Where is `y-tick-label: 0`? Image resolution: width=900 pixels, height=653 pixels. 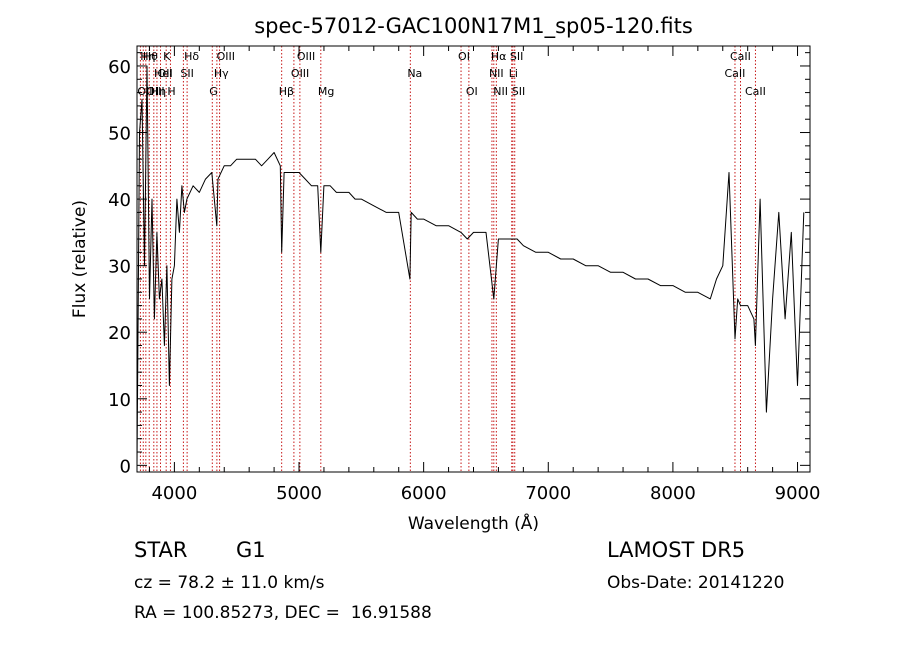 y-tick-label: 0 is located at coordinates (125, 466).